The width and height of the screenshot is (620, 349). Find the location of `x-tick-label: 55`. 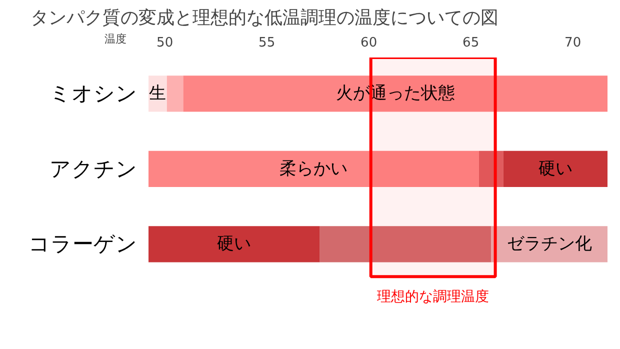

x-tick-label: 55 is located at coordinates (267, 43).